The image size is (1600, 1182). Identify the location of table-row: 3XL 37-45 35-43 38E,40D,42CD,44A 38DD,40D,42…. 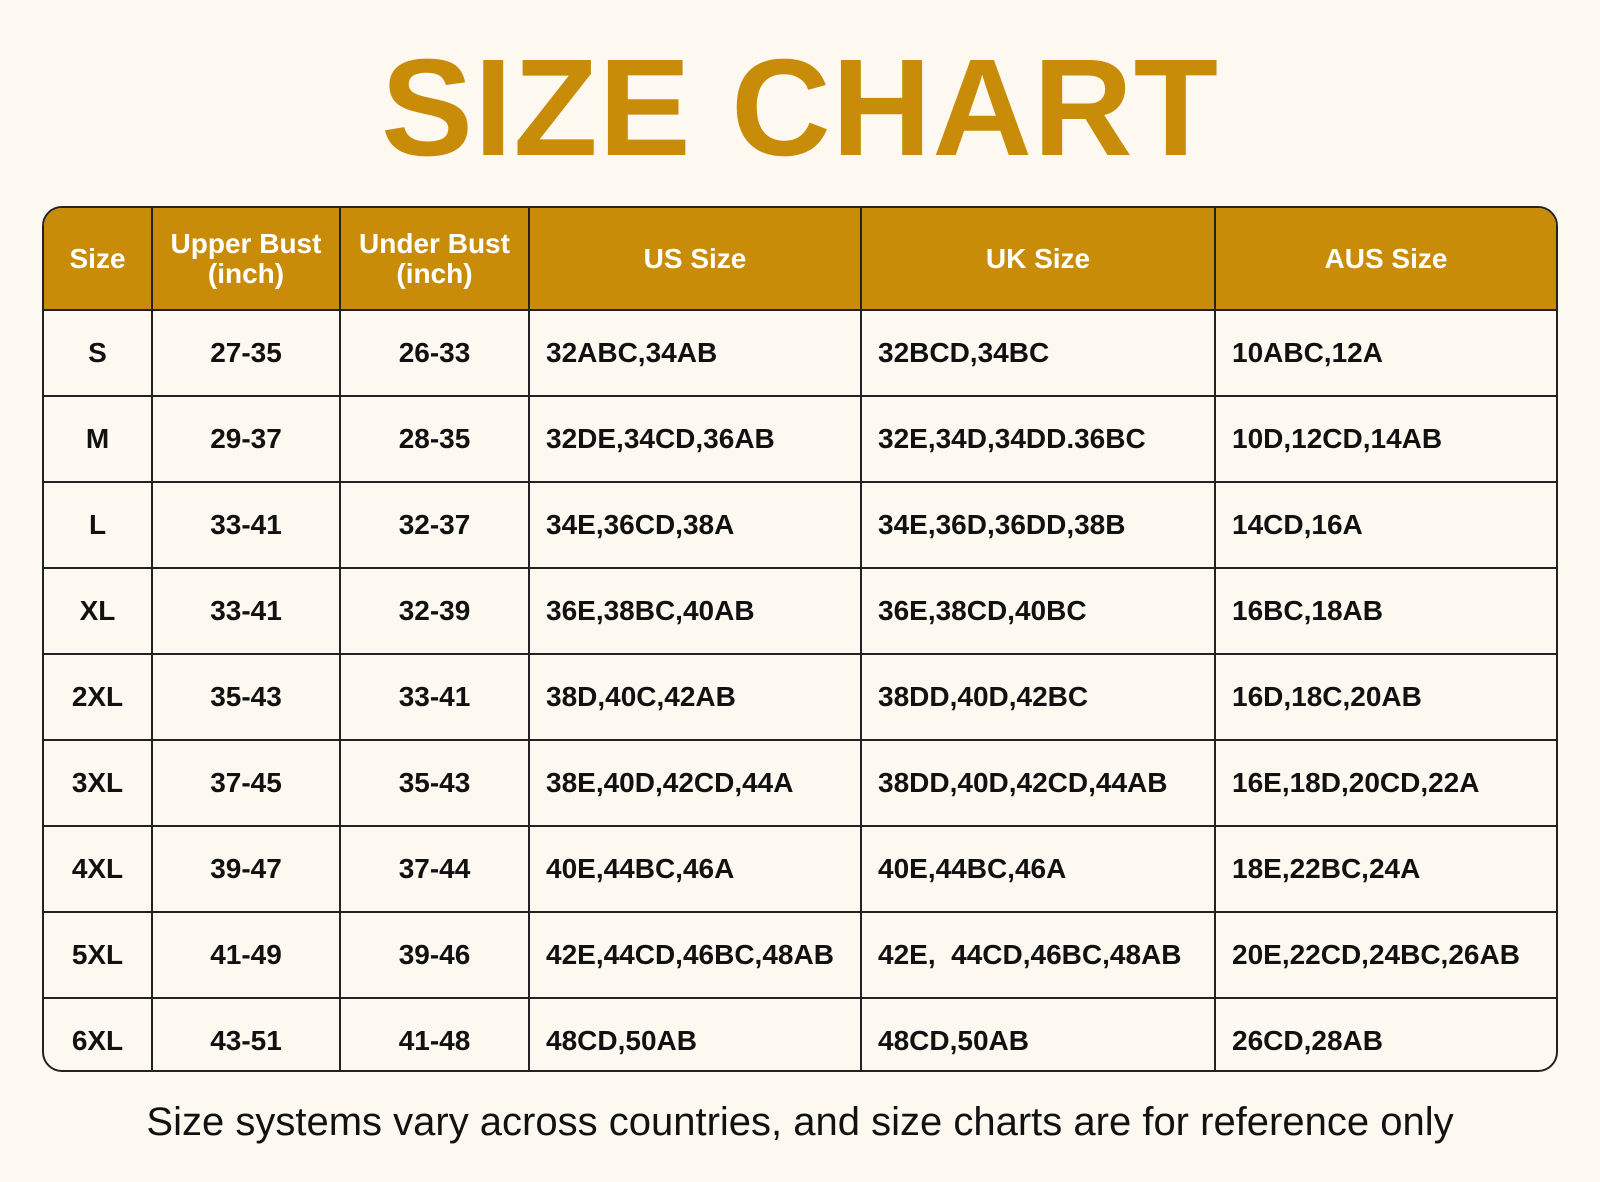
(800, 783).